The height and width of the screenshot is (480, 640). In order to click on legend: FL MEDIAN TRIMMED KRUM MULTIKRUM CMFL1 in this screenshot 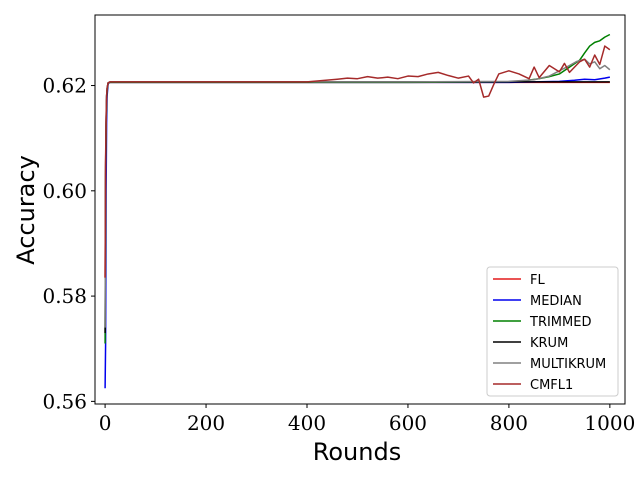, I will do `click(552, 331)`.